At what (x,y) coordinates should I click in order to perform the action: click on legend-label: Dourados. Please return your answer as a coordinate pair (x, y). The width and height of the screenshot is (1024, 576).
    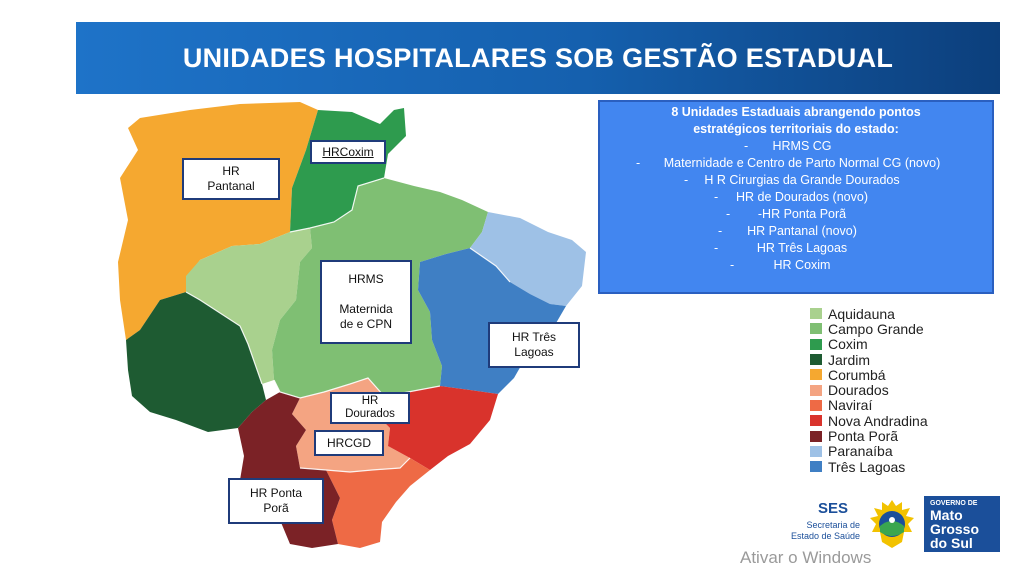
    Looking at the image, I should click on (858, 390).